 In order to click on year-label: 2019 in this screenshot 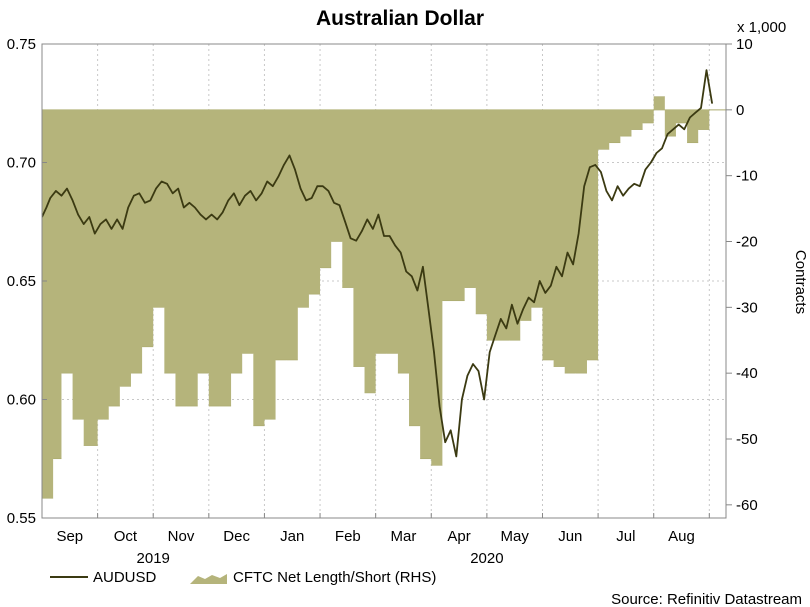, I will do `click(153, 558)`.